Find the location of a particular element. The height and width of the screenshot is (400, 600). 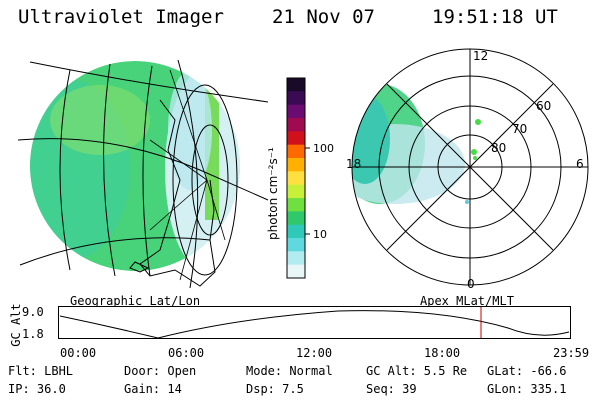

status-seq: Seq: 39 is located at coordinates (391, 389).